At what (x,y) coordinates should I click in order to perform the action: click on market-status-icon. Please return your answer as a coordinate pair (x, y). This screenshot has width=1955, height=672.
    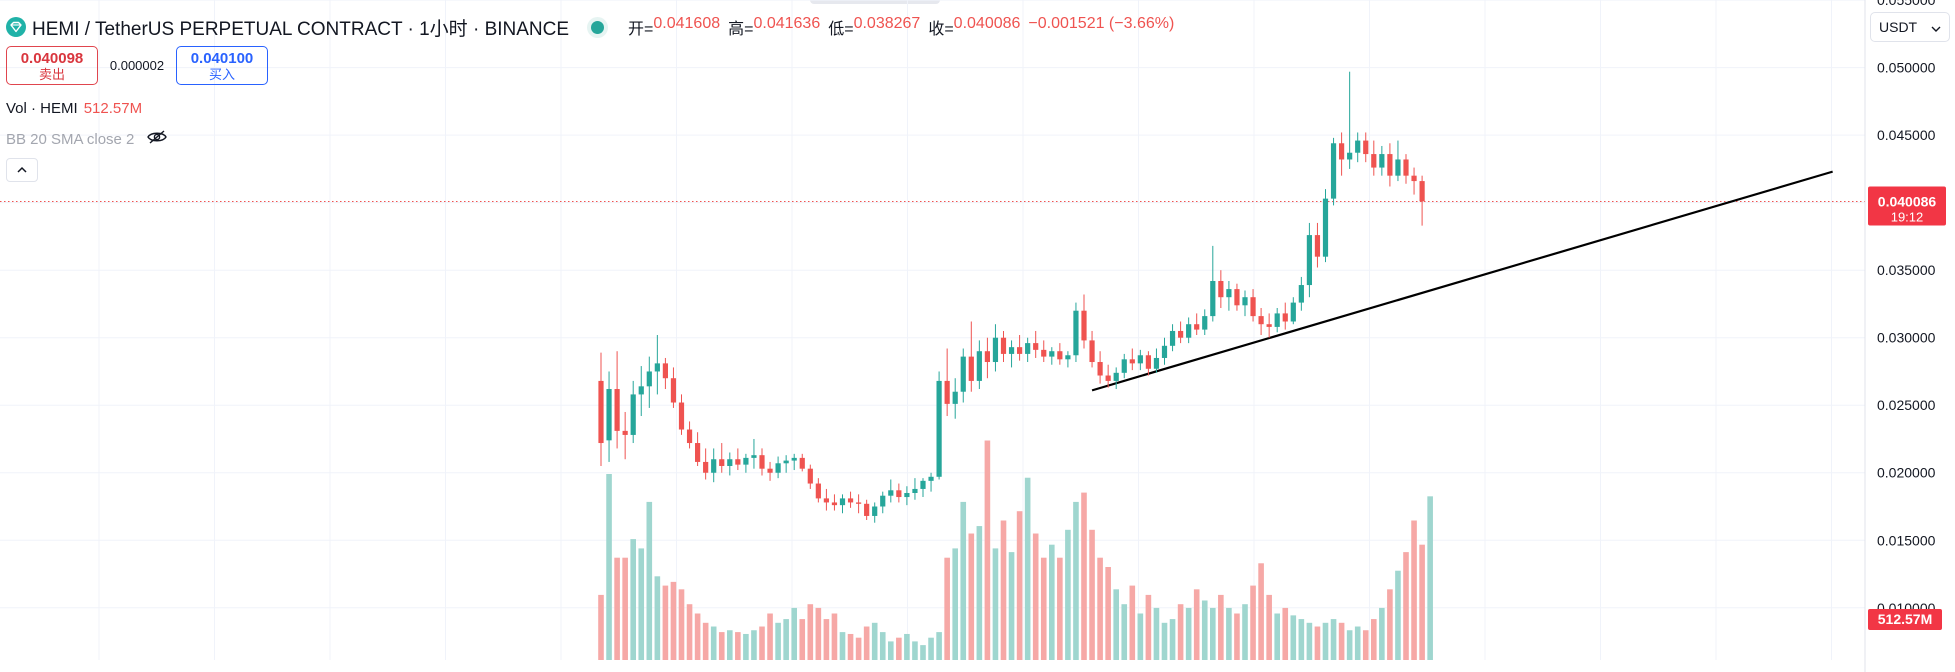
    Looking at the image, I should click on (598, 27).